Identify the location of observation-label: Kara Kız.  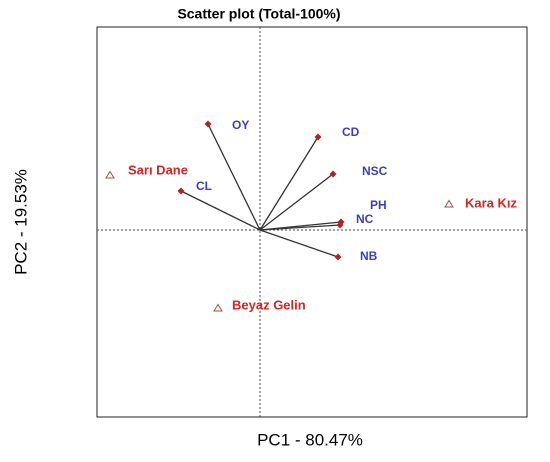
(491, 202).